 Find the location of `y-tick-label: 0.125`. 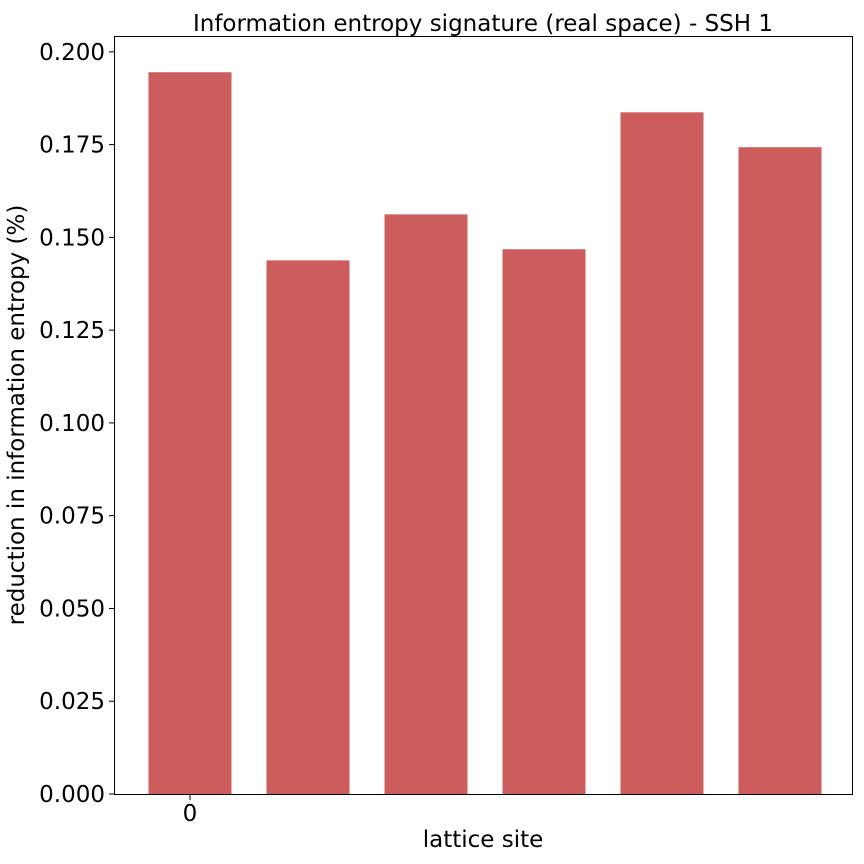

y-tick-label: 0.125 is located at coordinates (72, 331).